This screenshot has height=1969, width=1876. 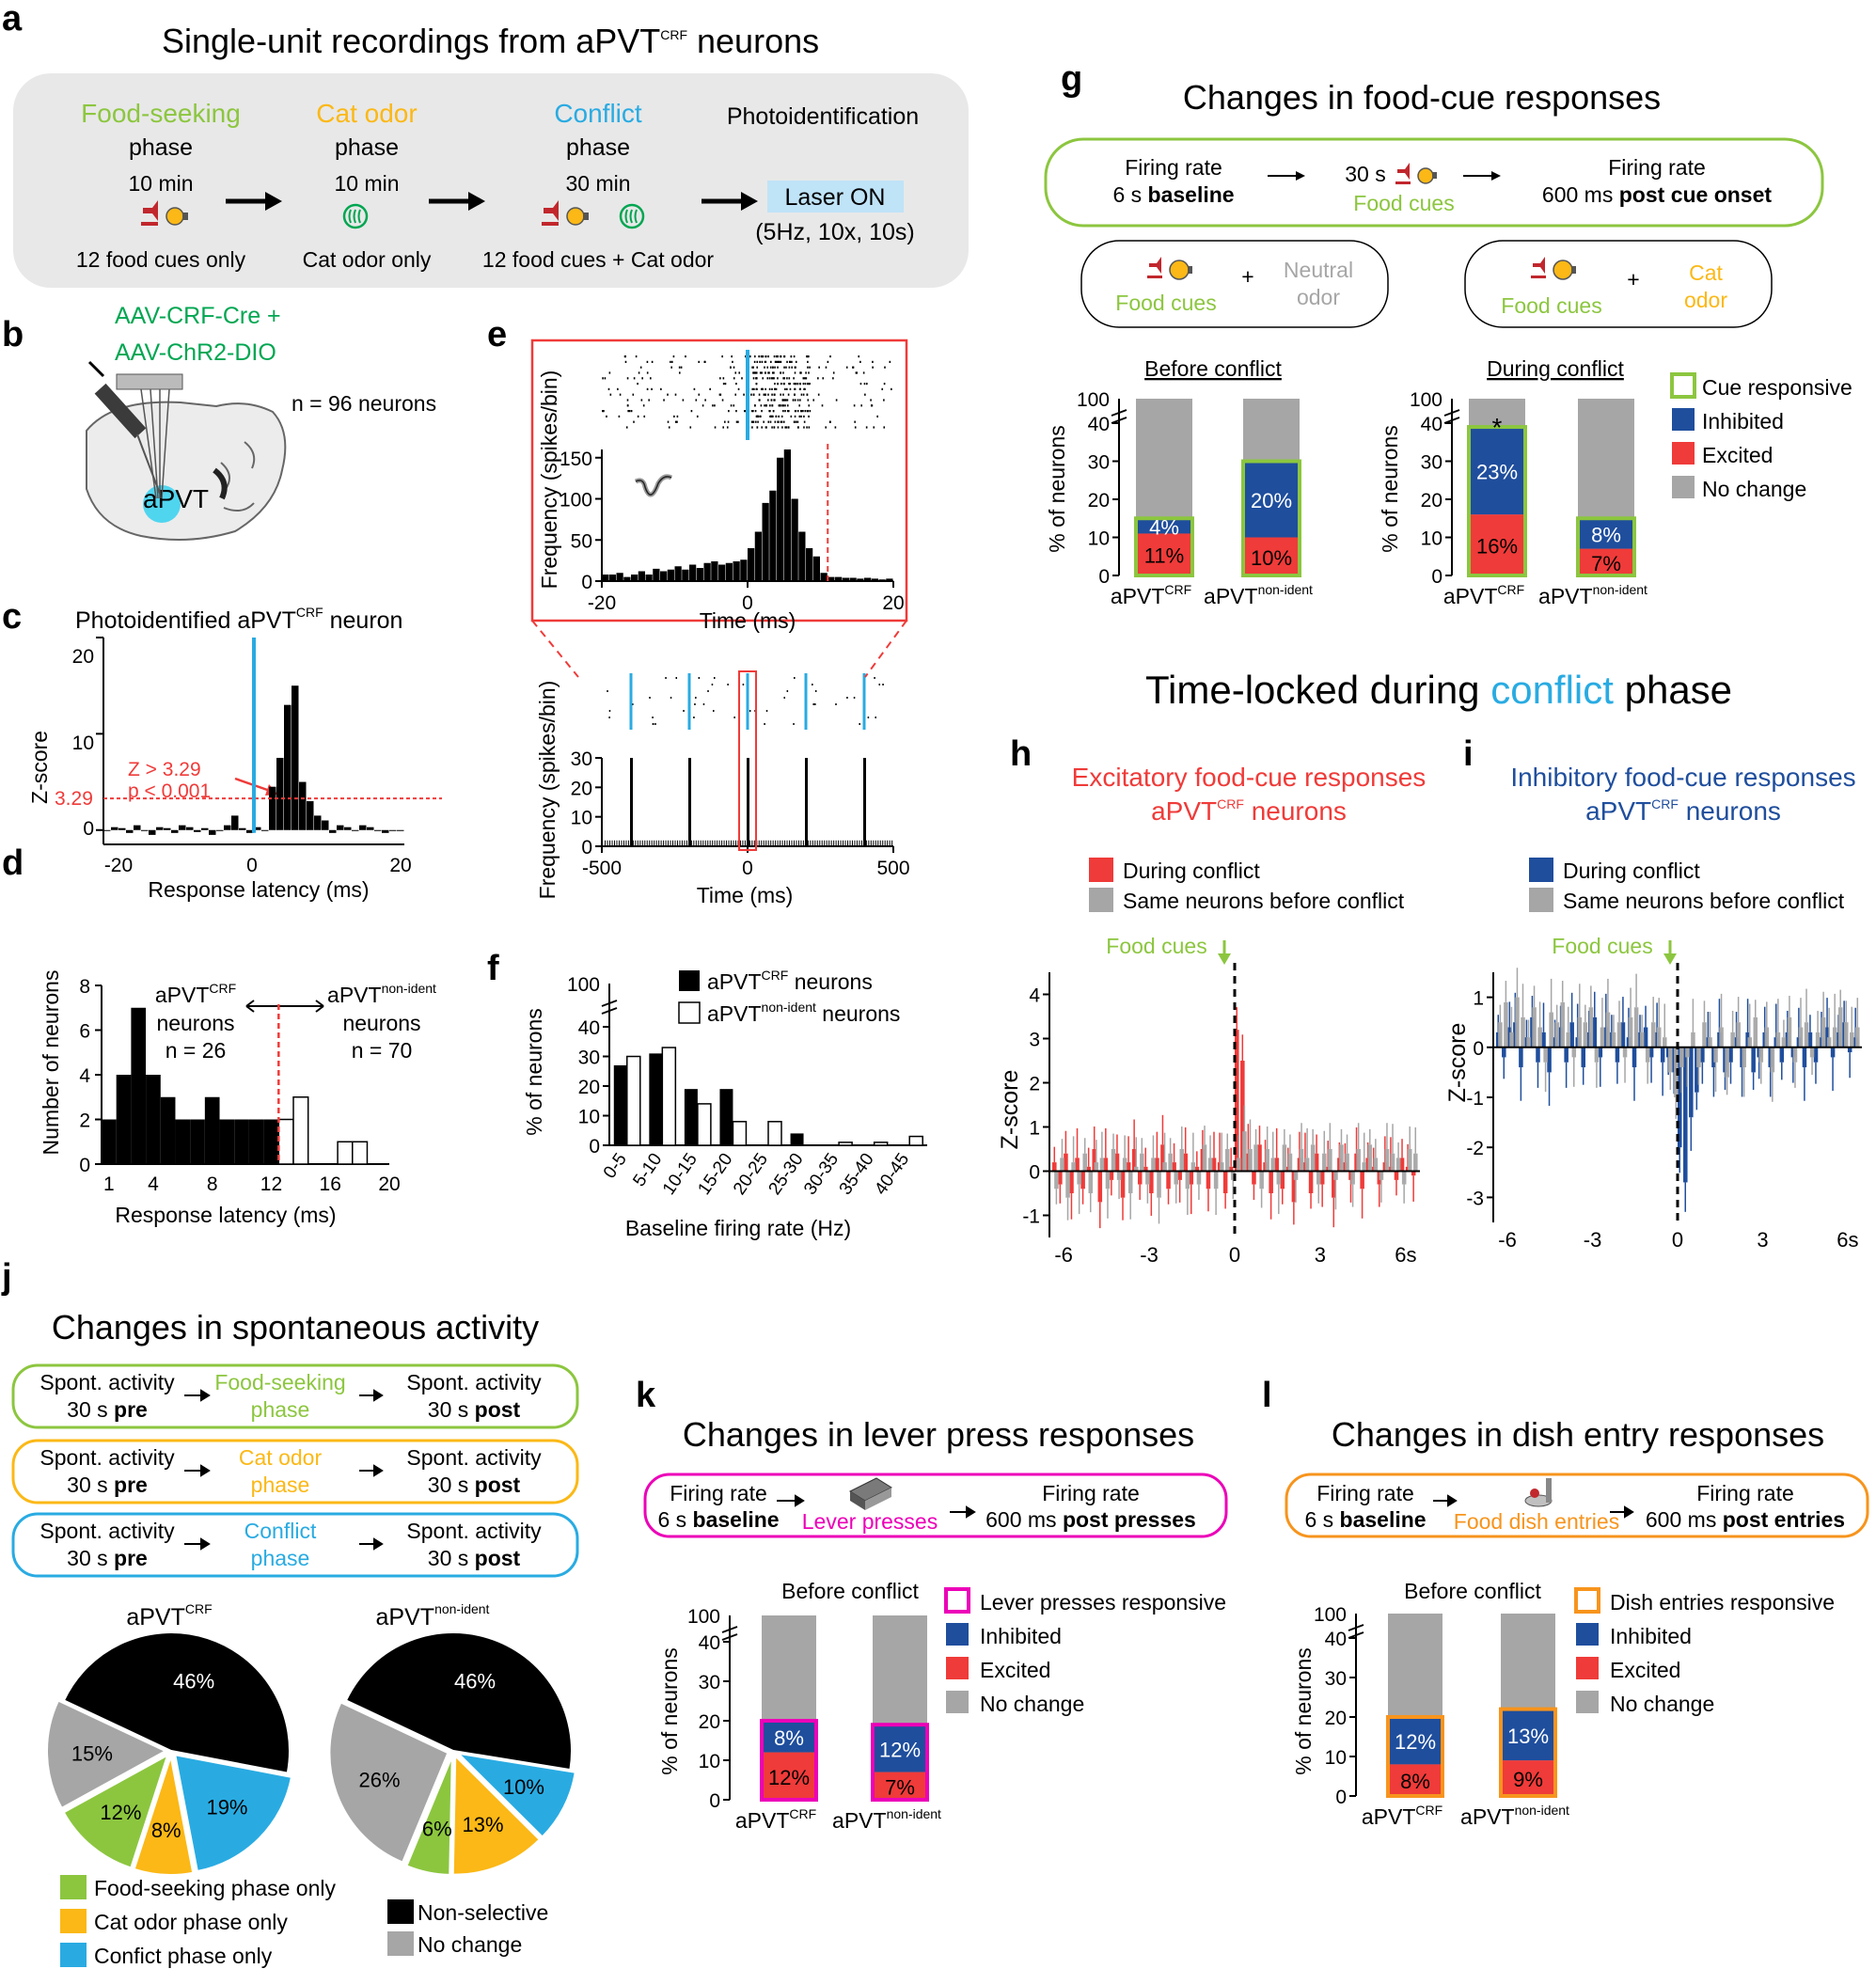 What do you see at coordinates (1706, 300) in the screenshot?
I see `svg-text: odor` at bounding box center [1706, 300].